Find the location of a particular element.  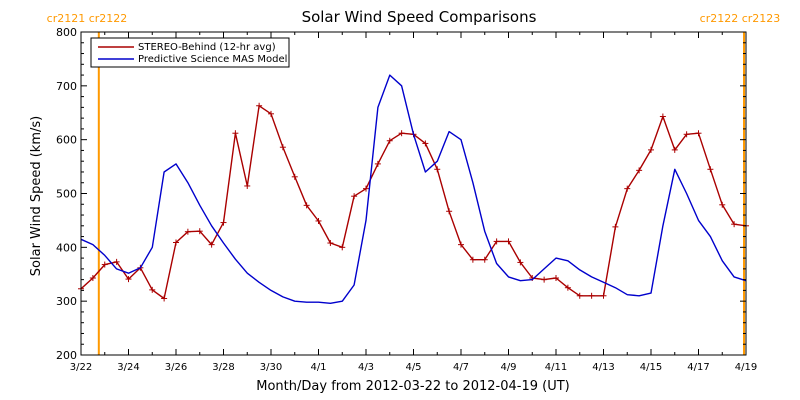

x-tick-label-11: 4/13 is located at coordinates (603, 367).